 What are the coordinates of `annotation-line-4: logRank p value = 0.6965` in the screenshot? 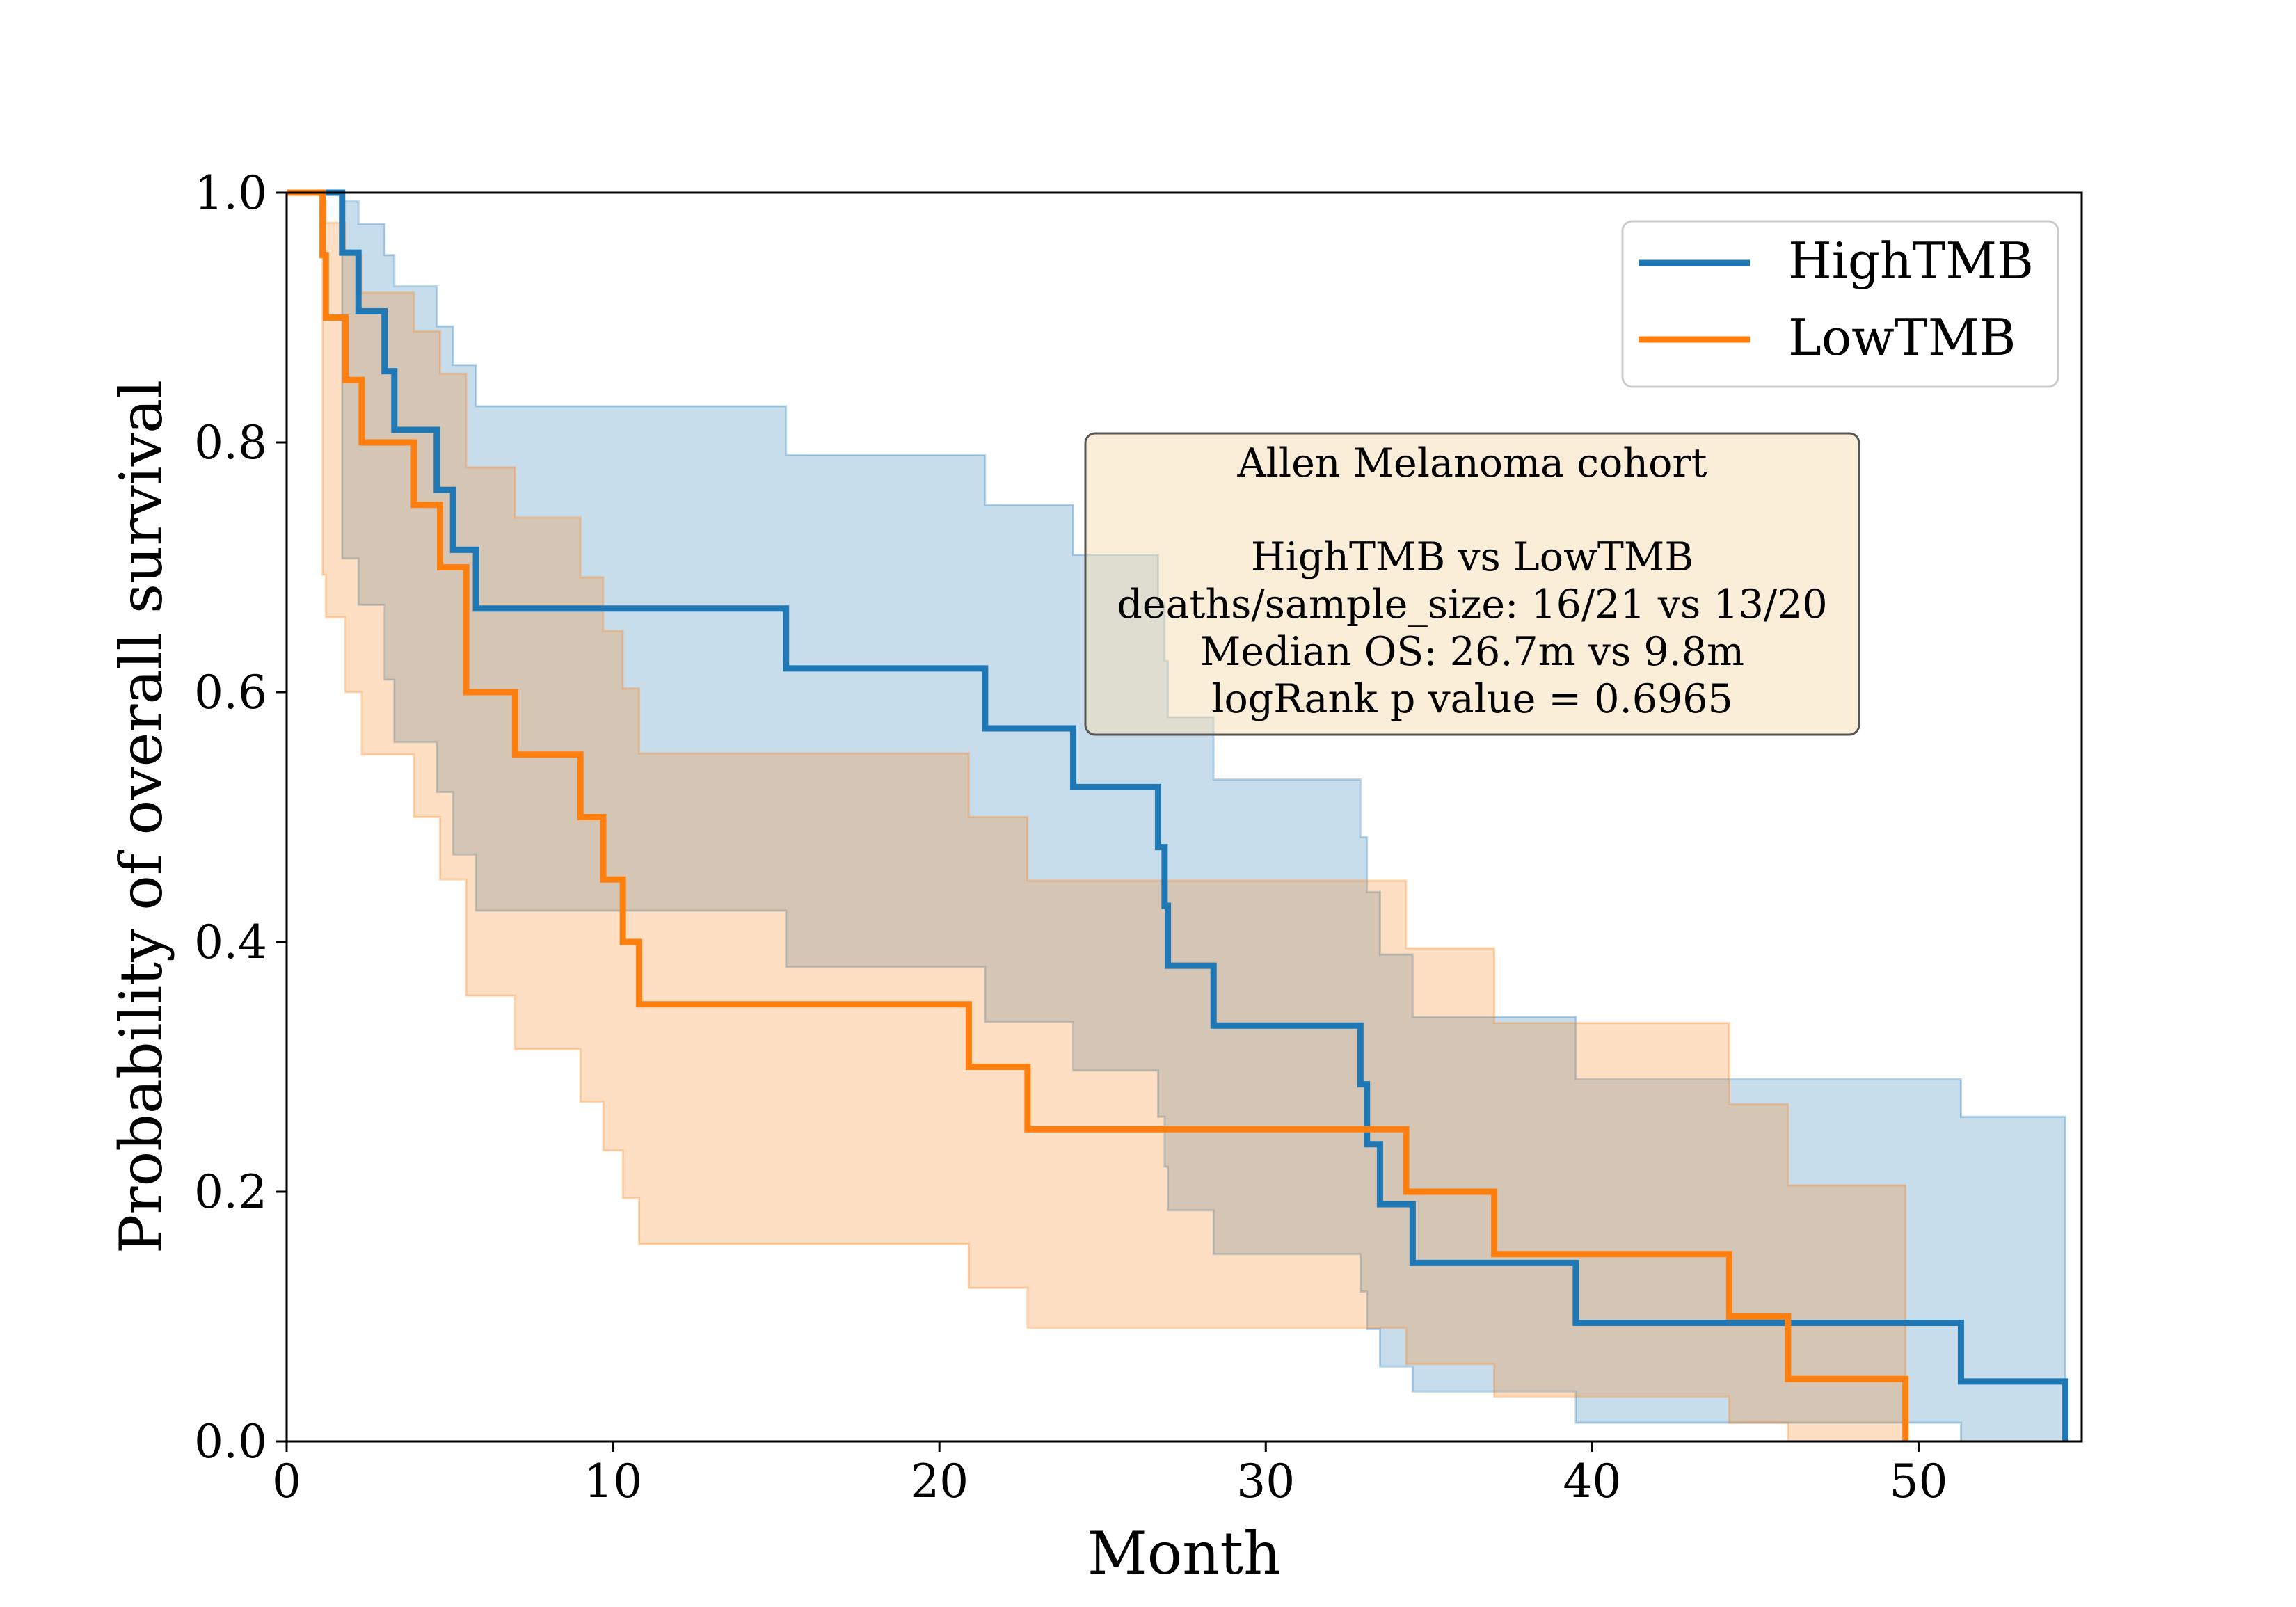 It's located at (1472, 699).